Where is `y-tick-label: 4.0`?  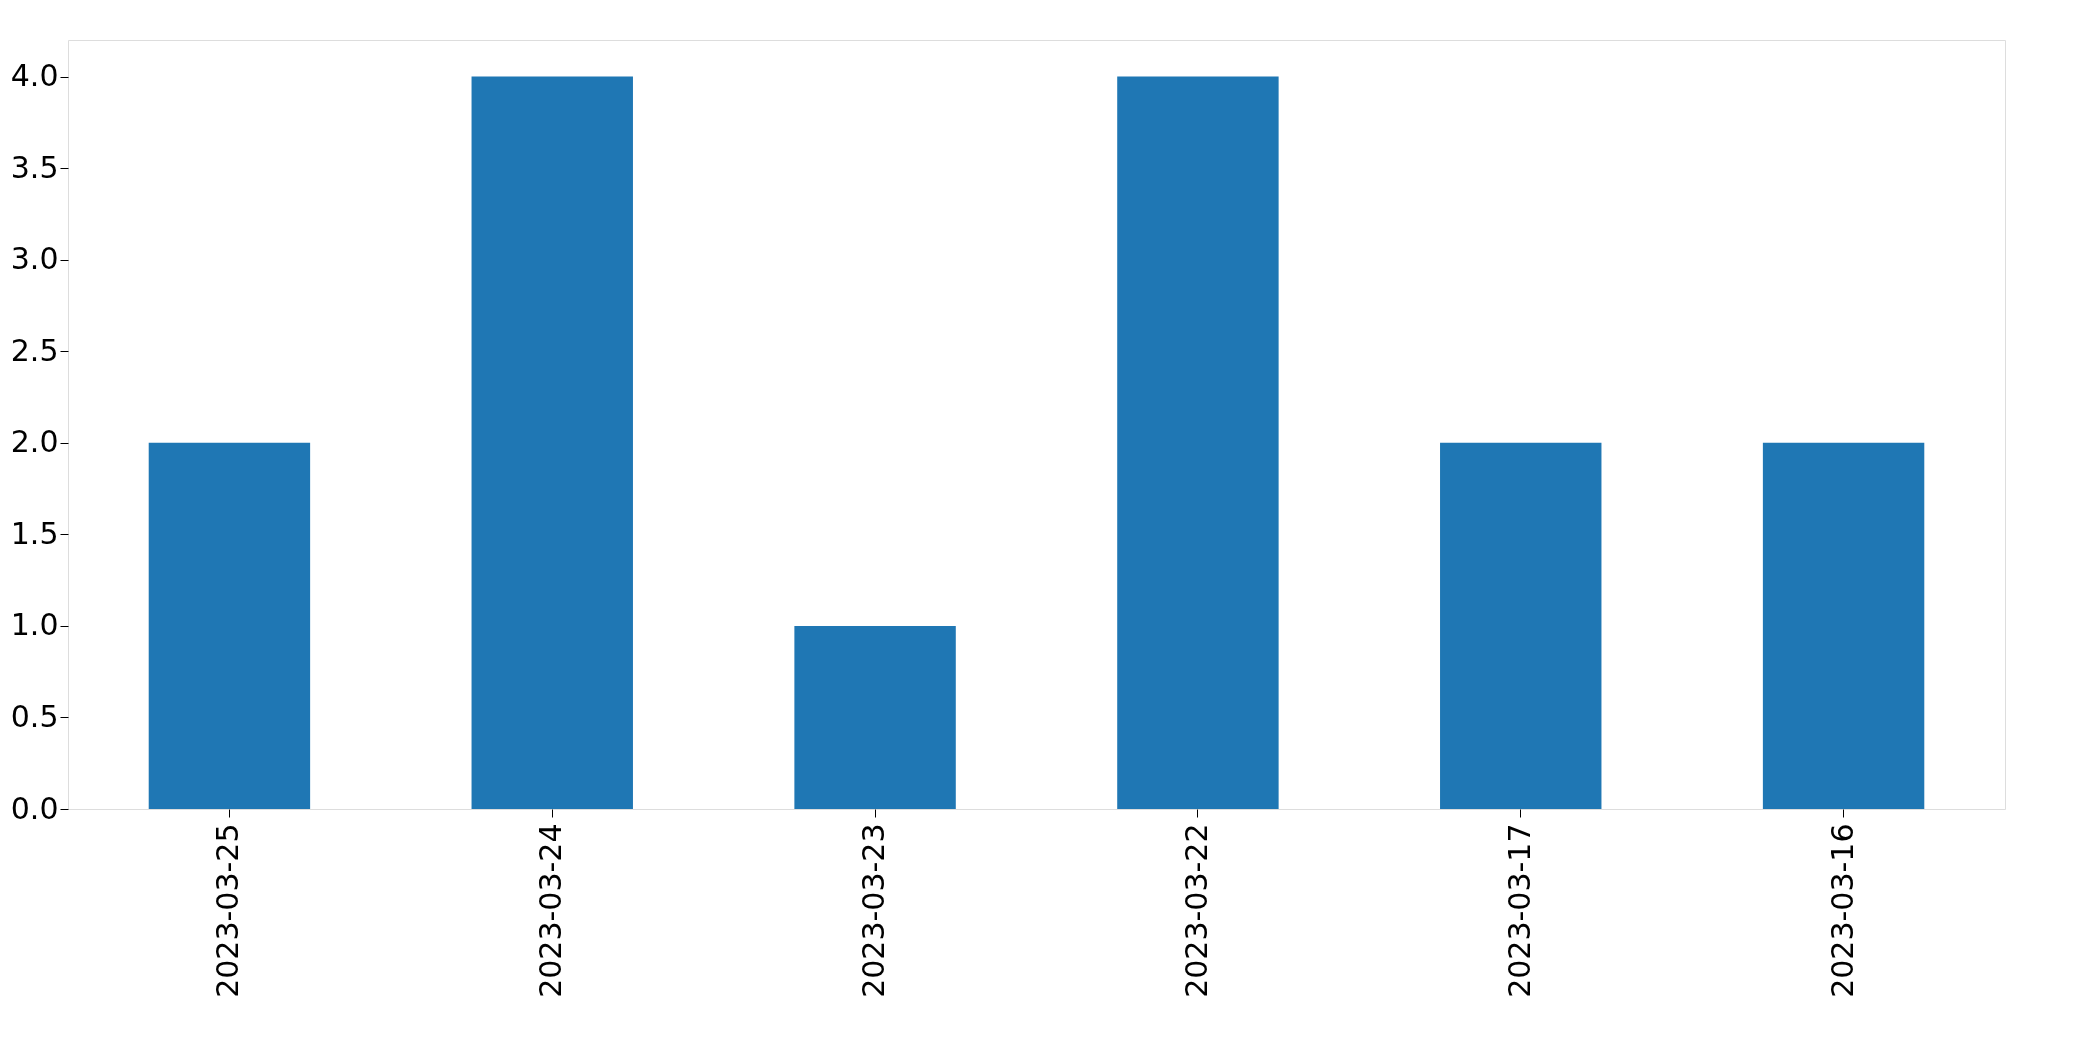 y-tick-label: 4.0 is located at coordinates (34, 76).